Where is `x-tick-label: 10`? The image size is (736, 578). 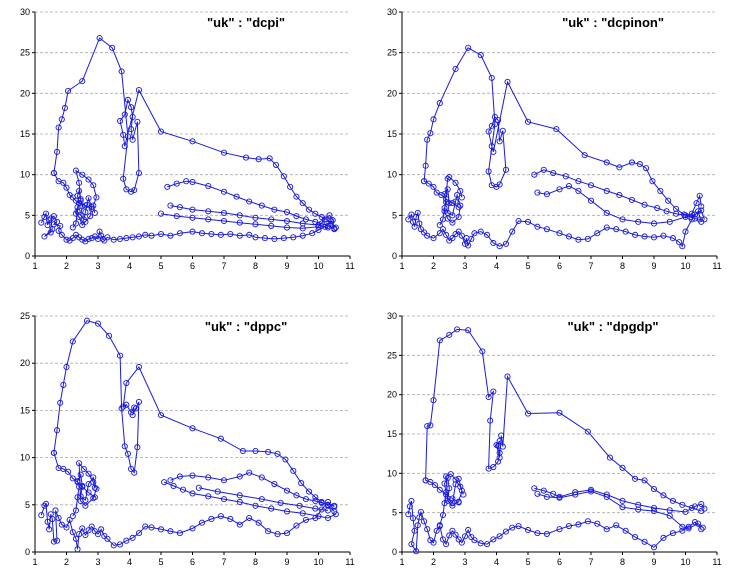
x-tick-label: 10 is located at coordinates (318, 562).